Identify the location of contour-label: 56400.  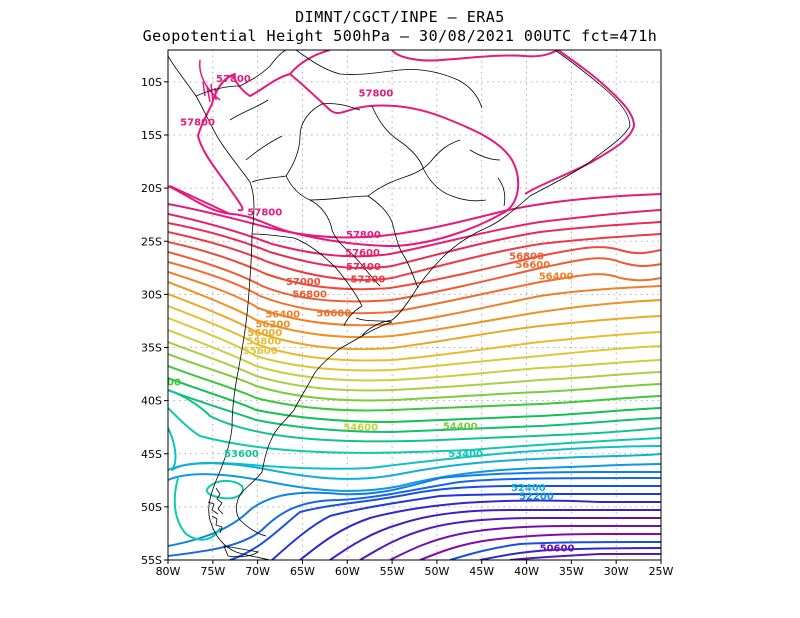
(282, 315).